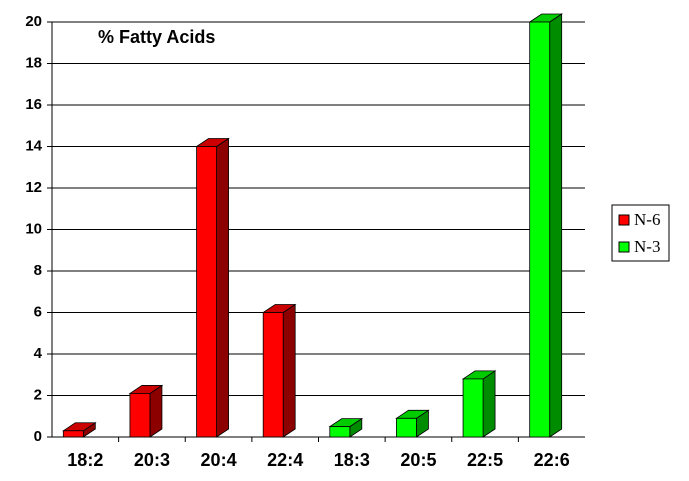  What do you see at coordinates (38, 436) in the screenshot?
I see `y-tick-label: 0` at bounding box center [38, 436].